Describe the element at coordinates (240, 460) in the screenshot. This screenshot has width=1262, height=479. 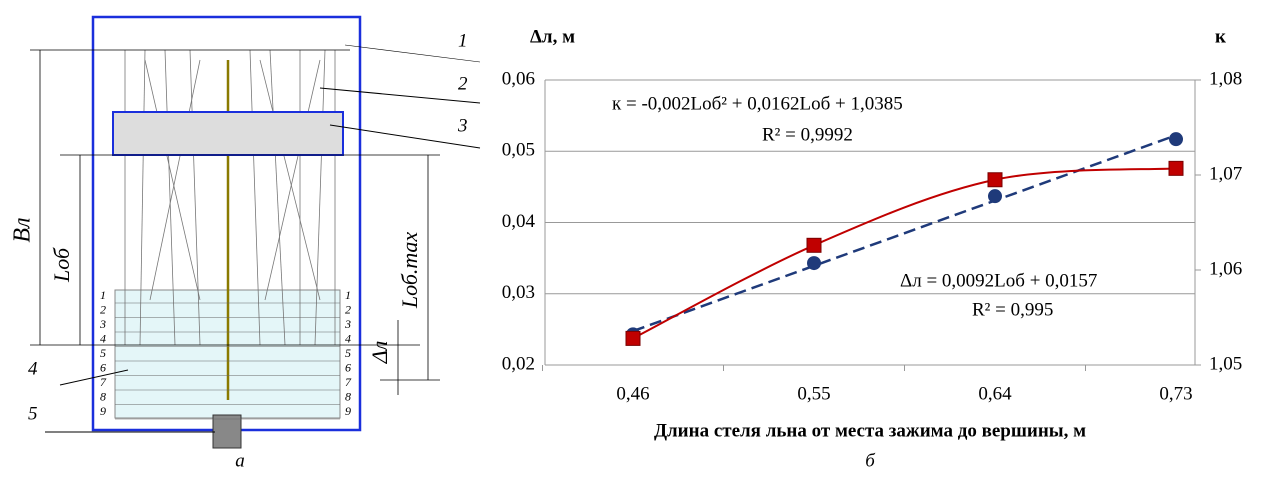
I see `caption: а` at that location.